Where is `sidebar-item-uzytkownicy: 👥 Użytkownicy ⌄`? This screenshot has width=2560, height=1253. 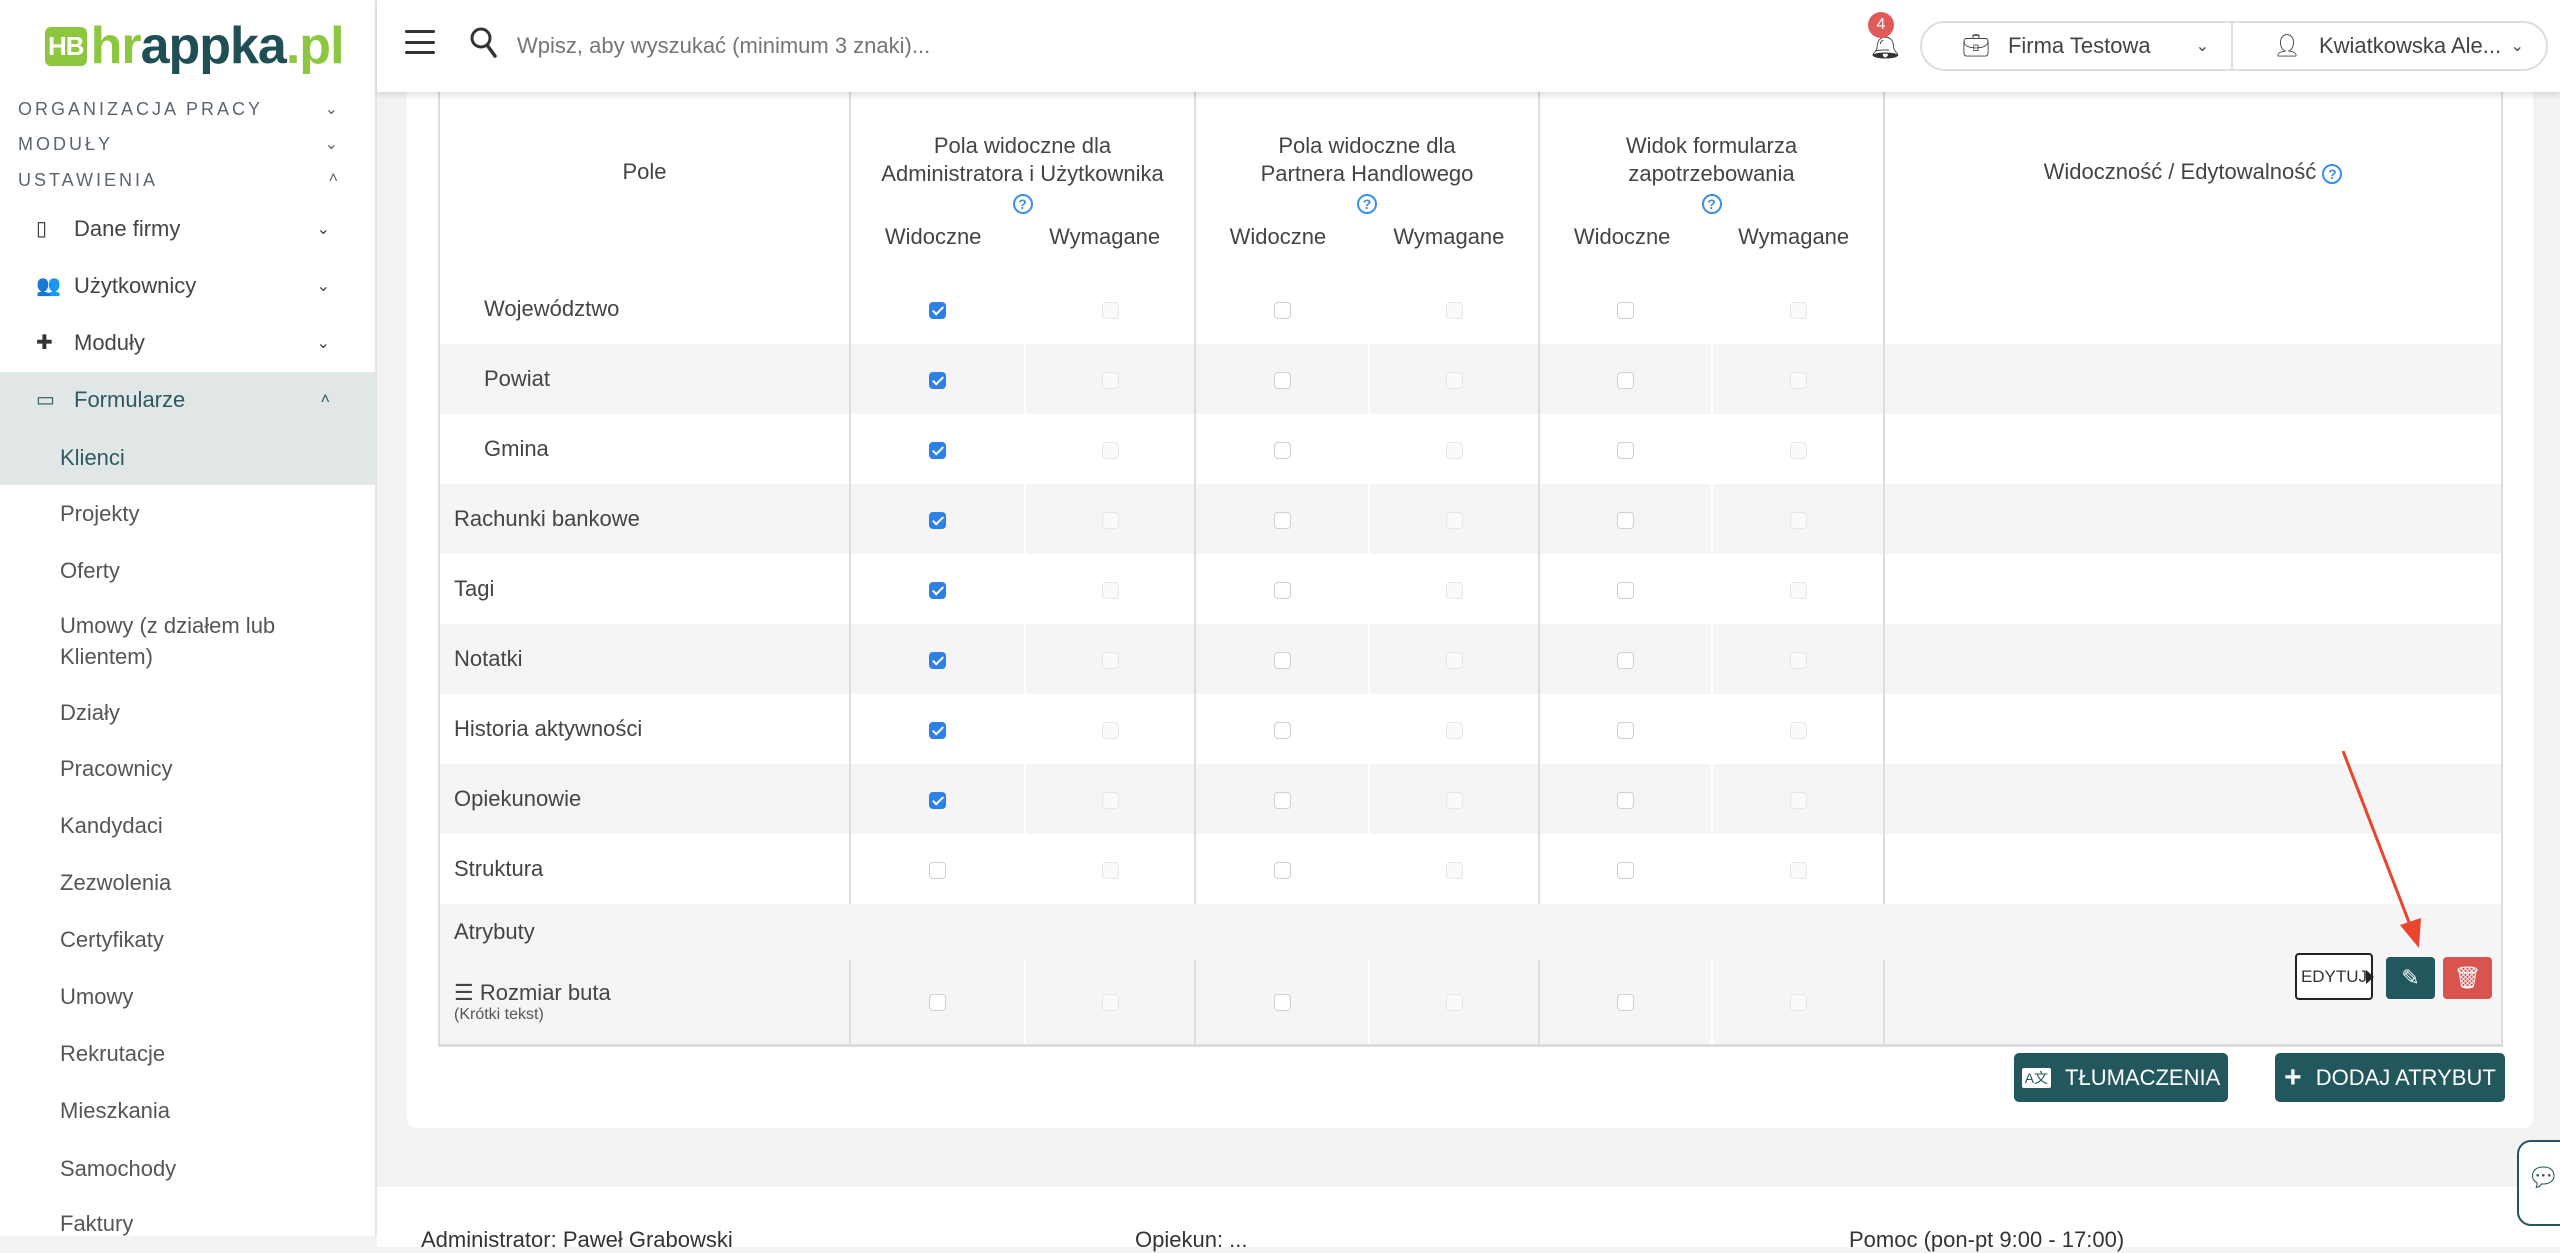
sidebar-item-uzytkownicy: 👥 Użytkownicy ⌄ is located at coordinates (187, 285).